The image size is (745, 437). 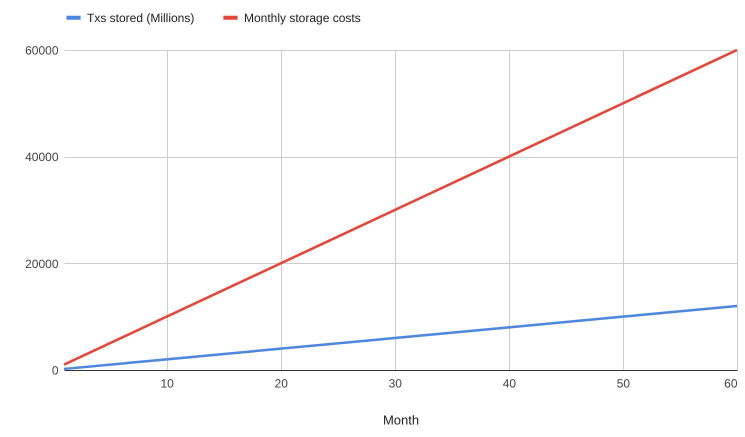 What do you see at coordinates (140, 17) in the screenshot?
I see `legend-label: Txs stored (Millions)` at bounding box center [140, 17].